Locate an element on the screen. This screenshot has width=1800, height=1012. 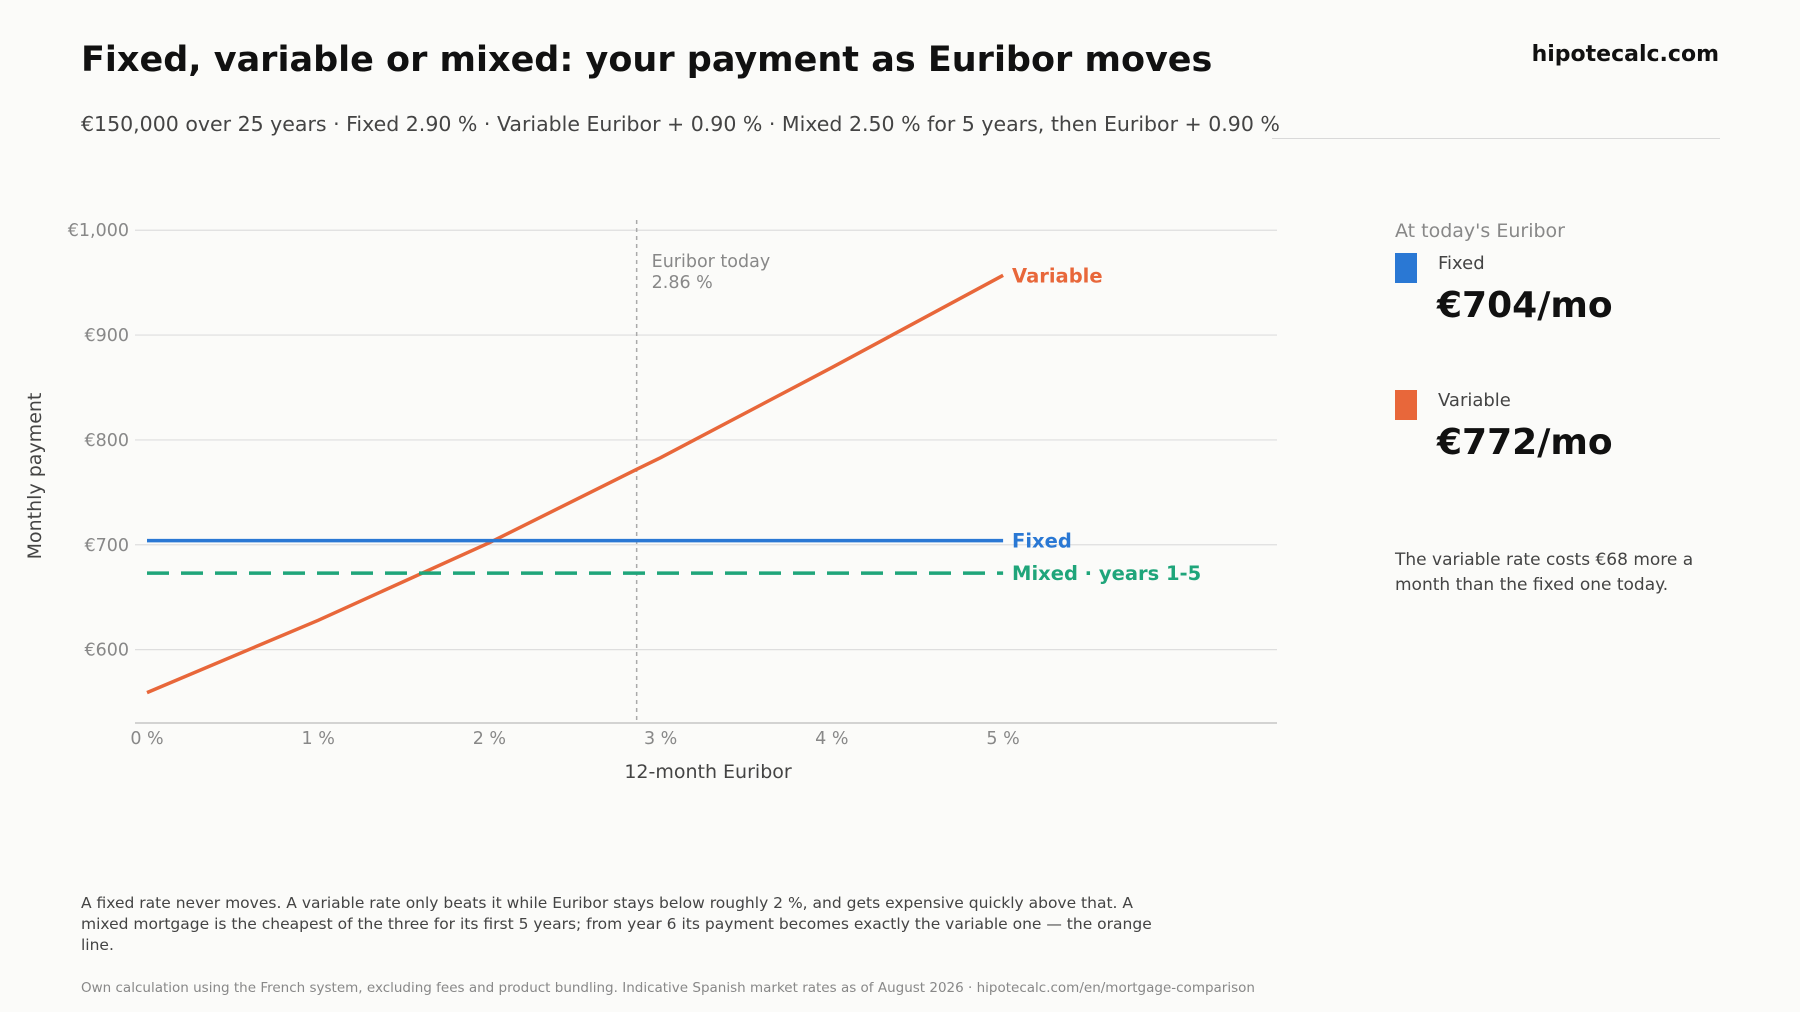
x-tick-label: 3 % is located at coordinates (660, 739).